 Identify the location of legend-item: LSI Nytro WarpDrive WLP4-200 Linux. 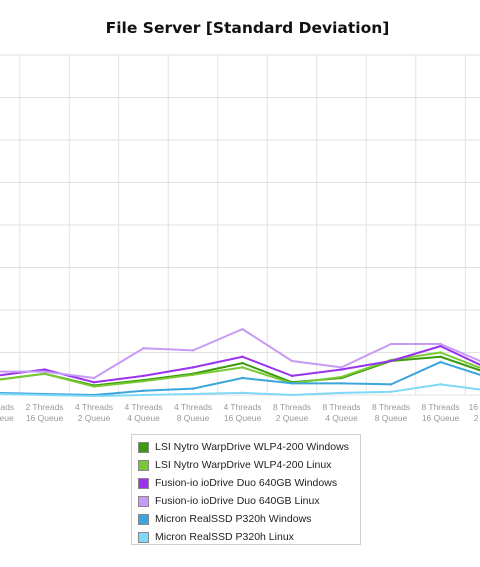
(249, 465).